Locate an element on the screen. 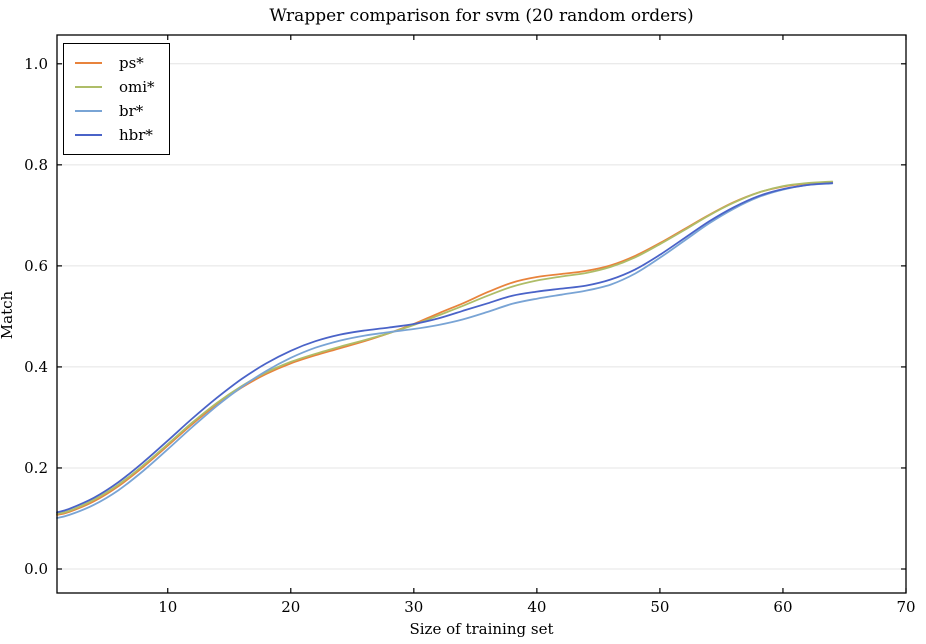  y-axis-label: Match is located at coordinates (8, 315).